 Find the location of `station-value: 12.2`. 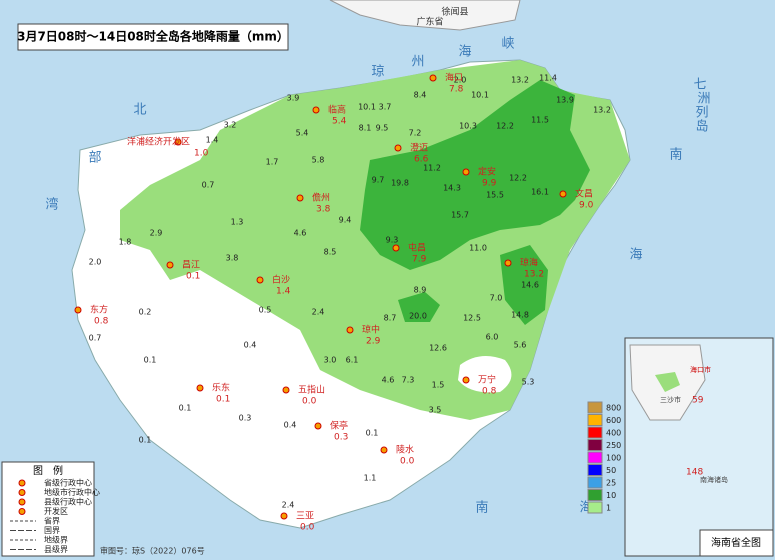

station-value: 12.2 is located at coordinates (505, 126).